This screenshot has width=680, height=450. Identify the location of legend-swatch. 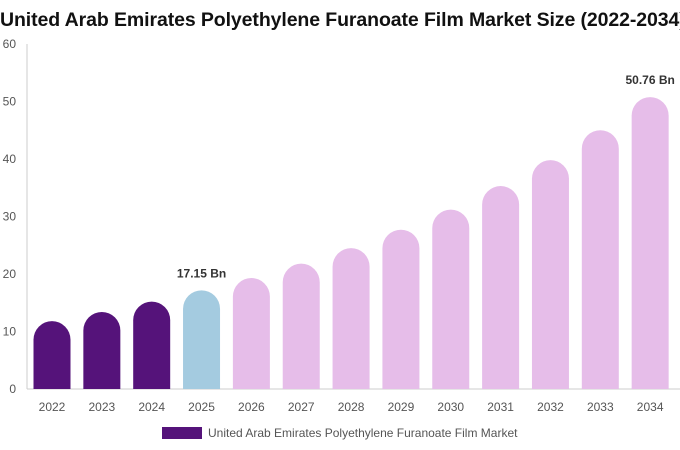
(182, 433).